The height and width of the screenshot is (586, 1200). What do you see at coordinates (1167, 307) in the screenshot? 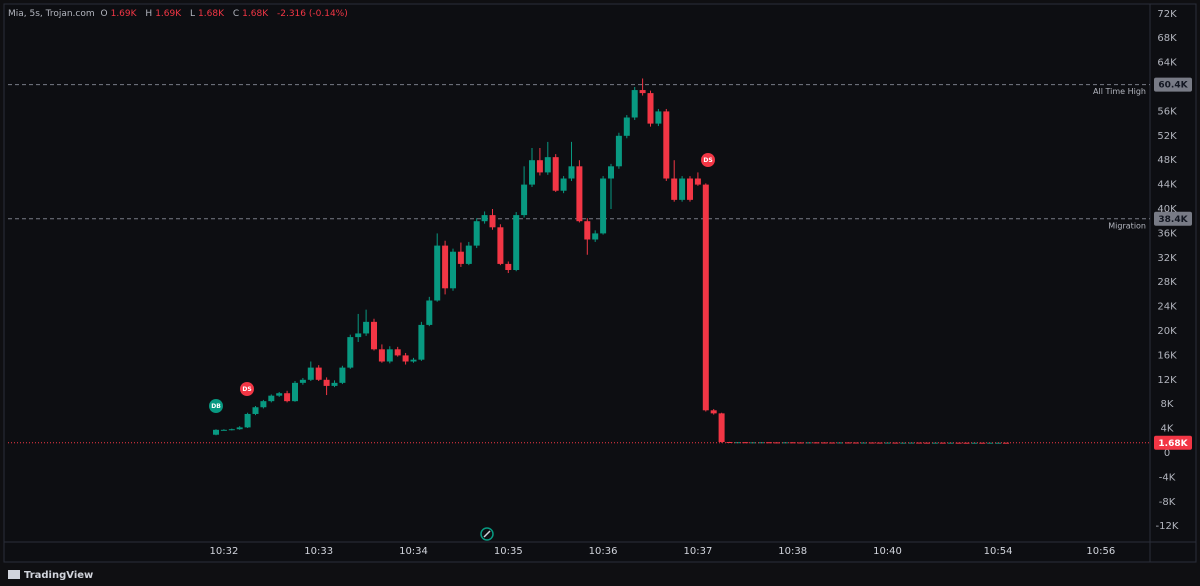
I see `y-tick-label: 24K` at bounding box center [1167, 307].